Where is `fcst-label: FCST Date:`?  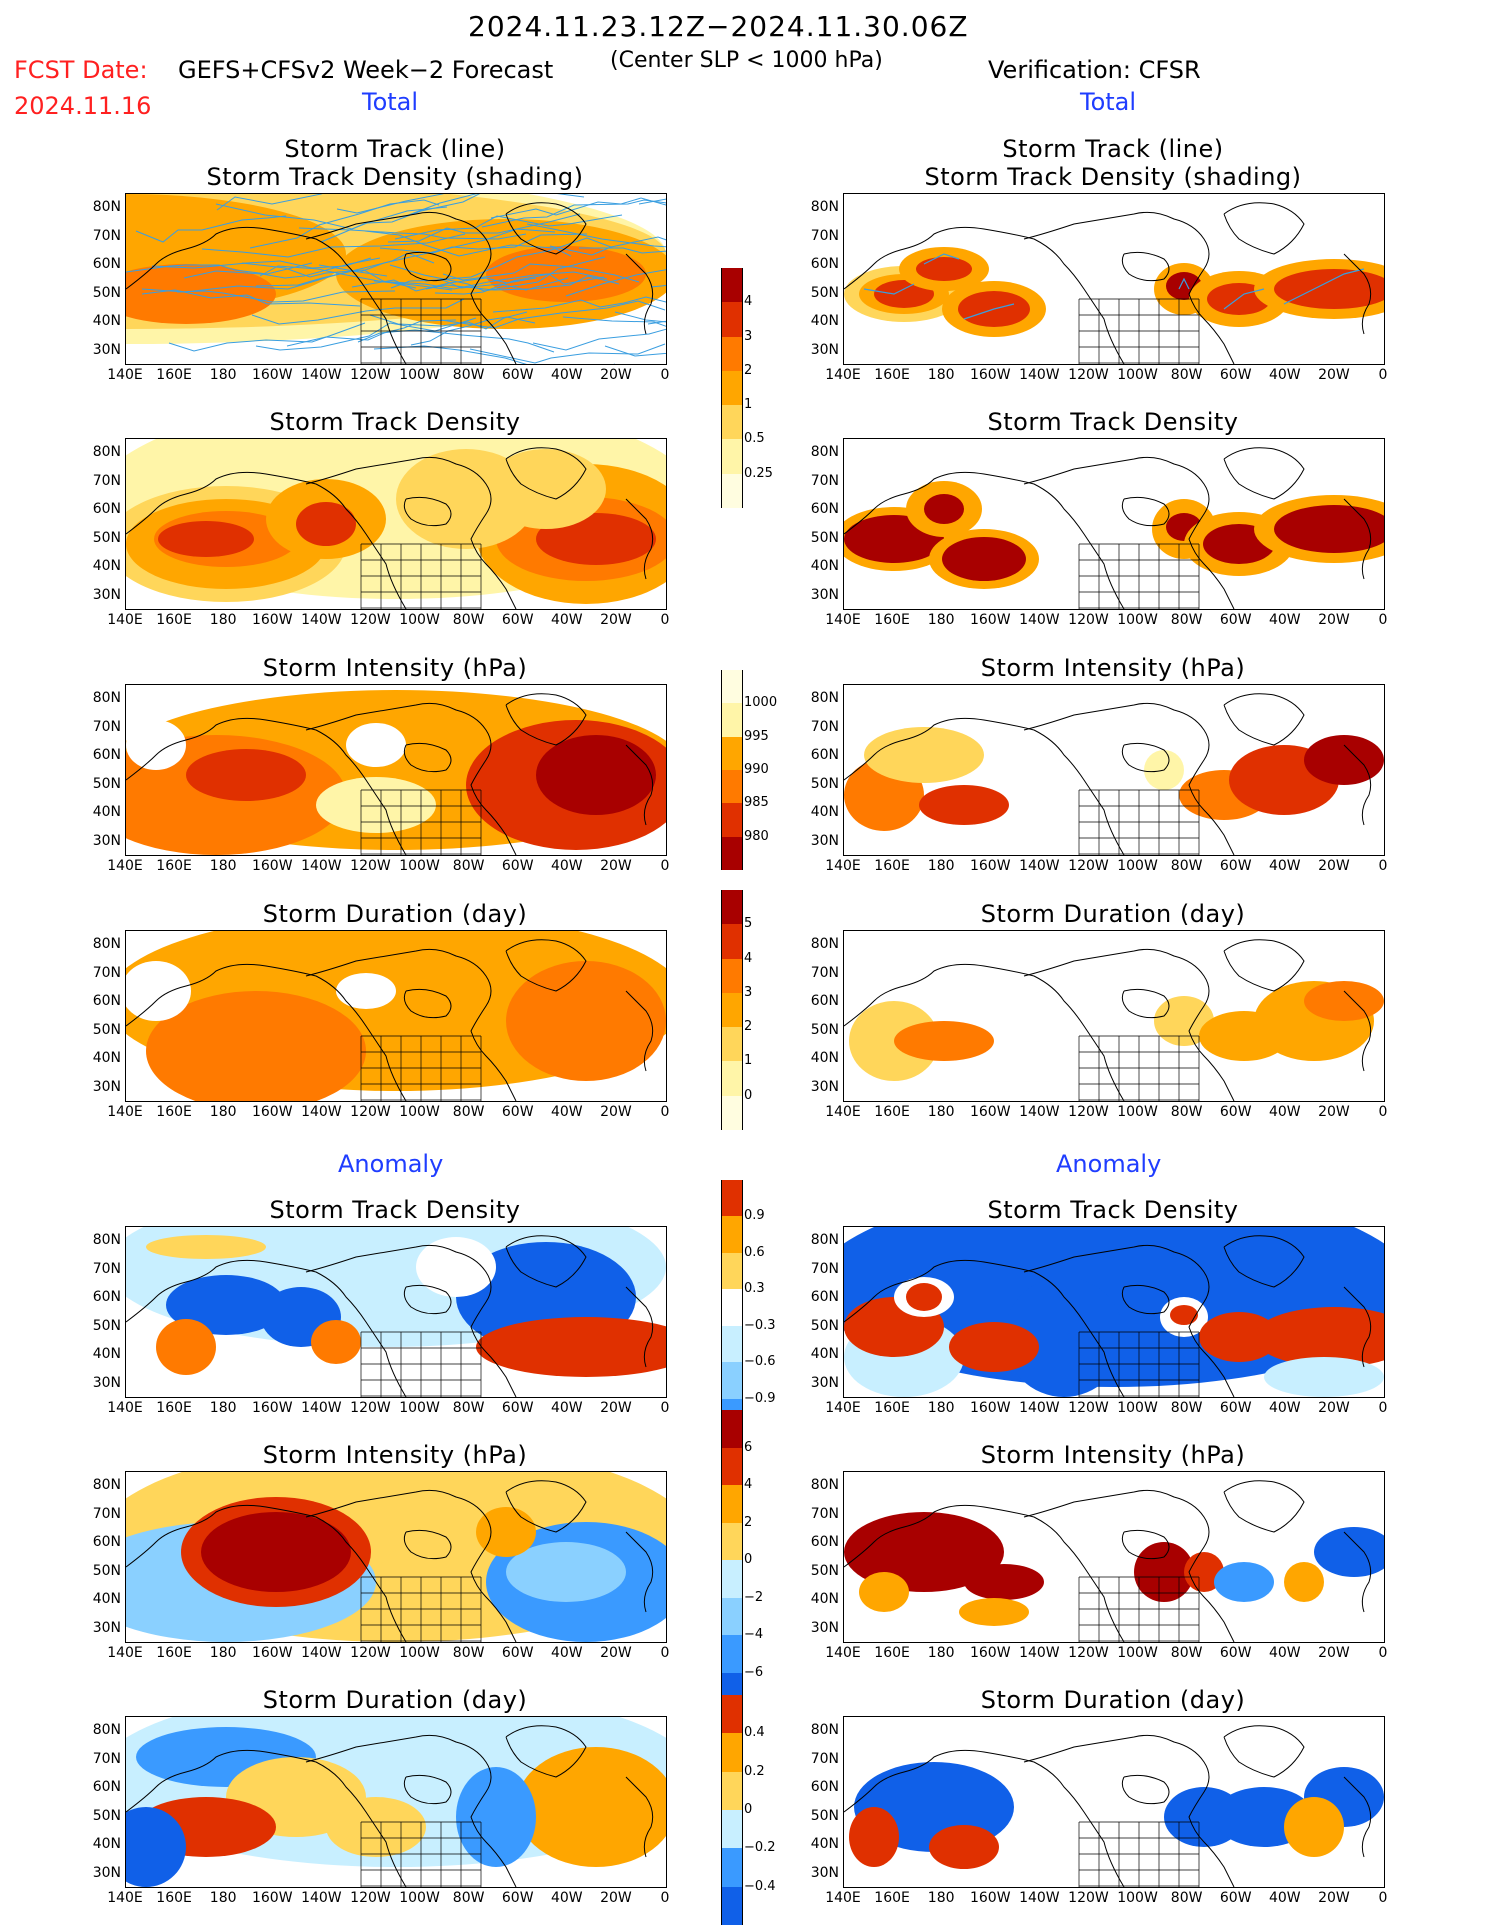 fcst-label: FCST Date: is located at coordinates (81, 70).